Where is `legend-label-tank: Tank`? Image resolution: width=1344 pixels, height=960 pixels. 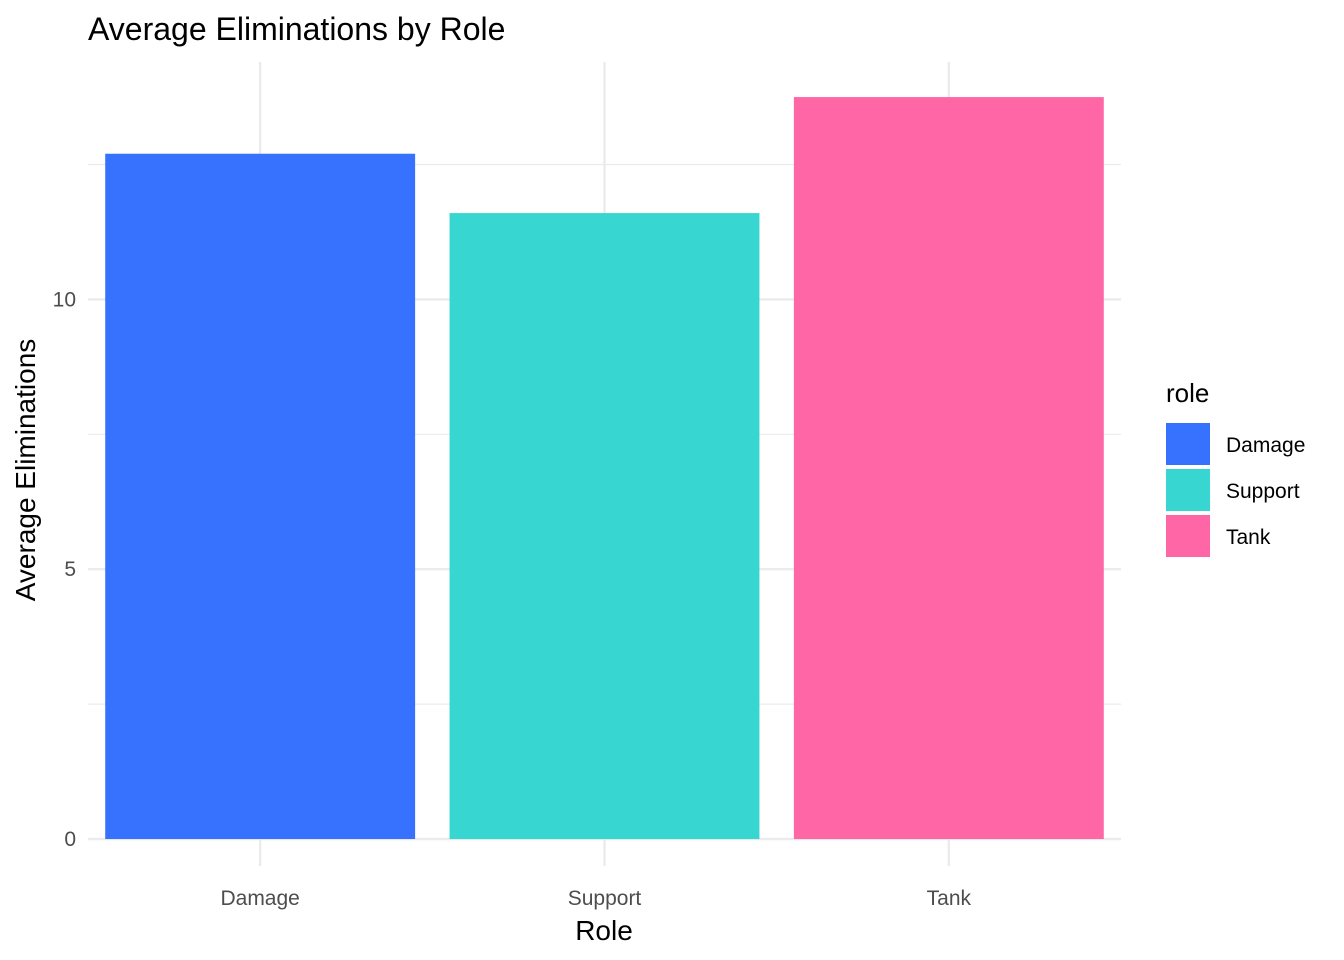
legend-label-tank: Tank is located at coordinates (1248, 537).